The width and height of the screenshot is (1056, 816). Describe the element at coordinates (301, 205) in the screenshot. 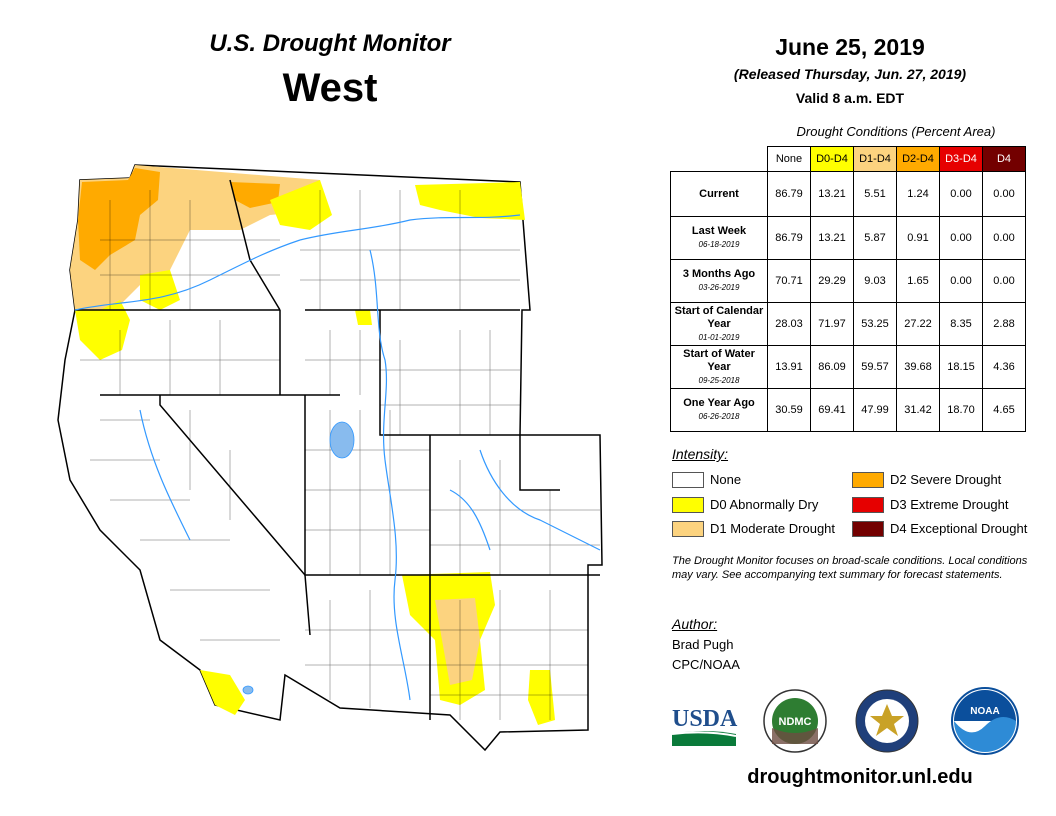

I see `d0-area-idaho-north` at that location.